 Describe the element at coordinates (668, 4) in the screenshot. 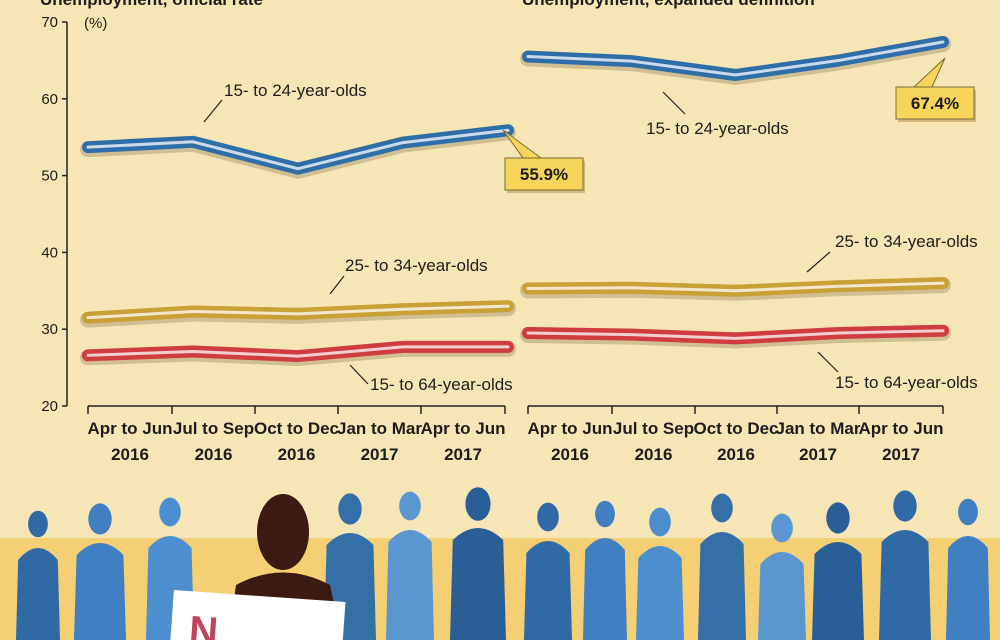

I see `panel-2-title: Unemployment, expanded definition` at that location.